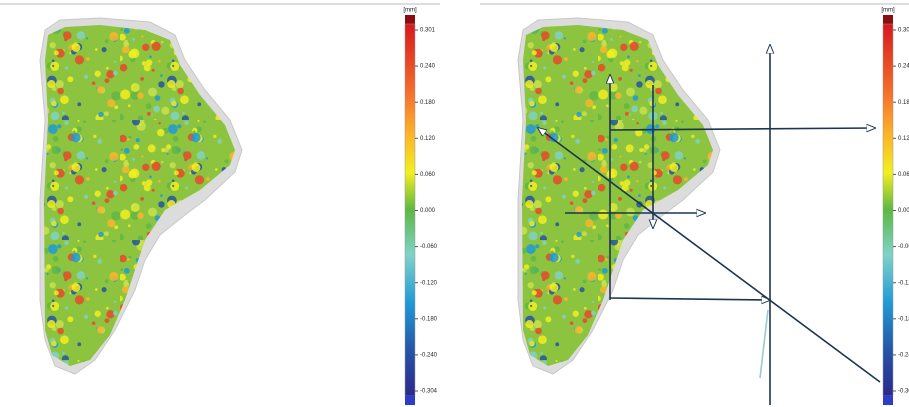 Image resolution: width=909 pixels, height=407 pixels. Describe the element at coordinates (903, 175) in the screenshot. I see `scale-label: 0.06` at that location.